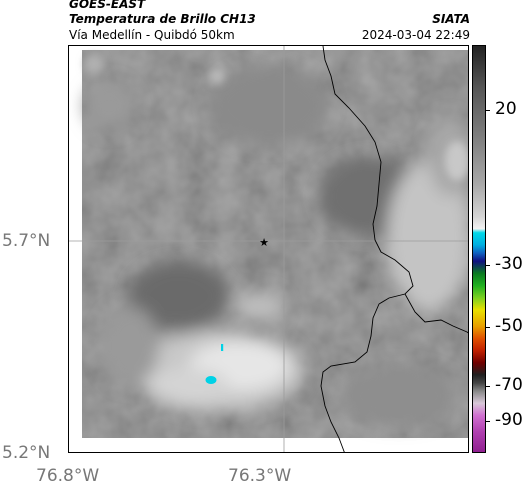  What do you see at coordinates (26, 241) in the screenshot?
I see `y-tick-label: 5.7°N` at bounding box center [26, 241].